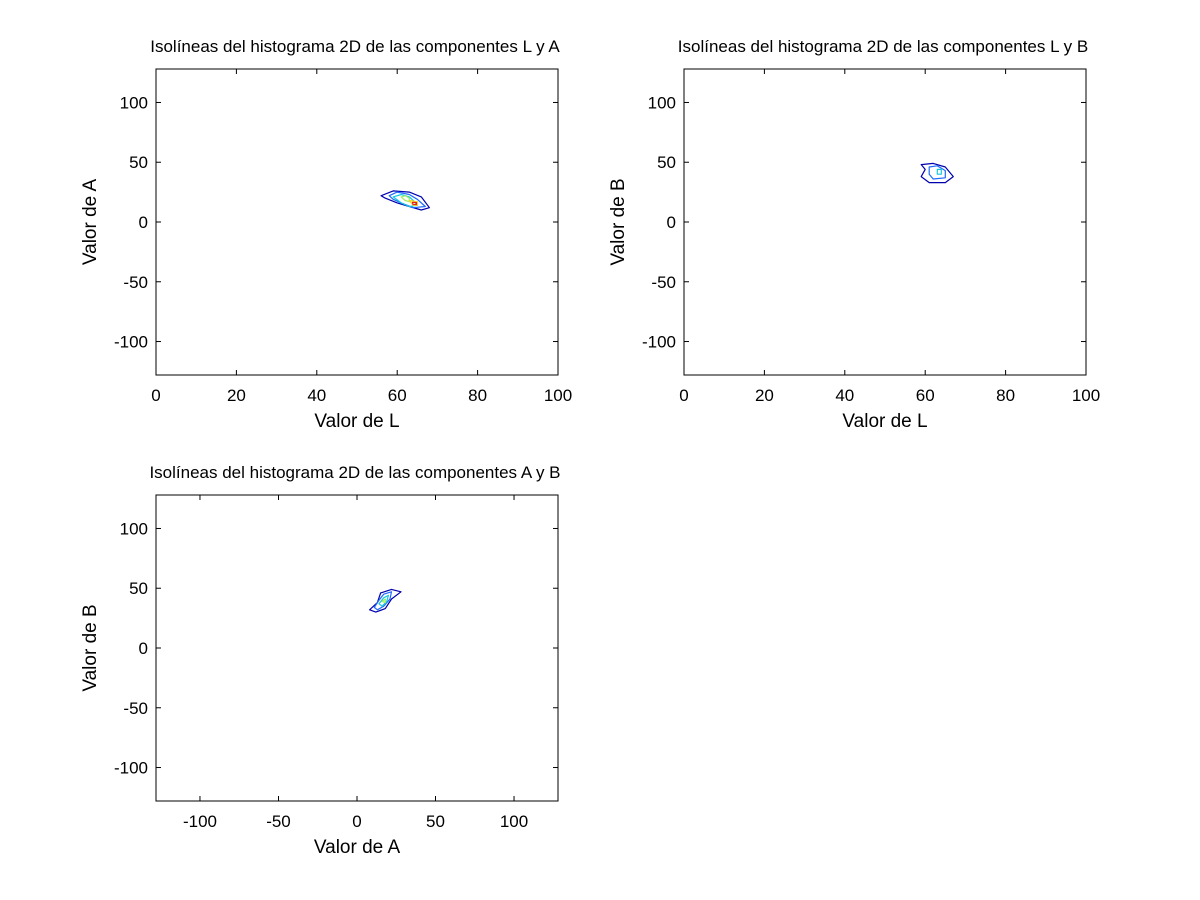 This screenshot has height=900, width=1200. I want to click on y-axis-label: Valor de A, so click(90, 222).